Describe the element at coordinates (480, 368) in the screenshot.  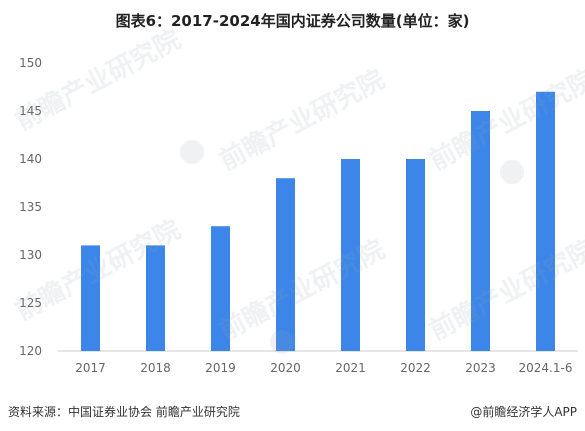
I see `x-tick-label: 2023` at that location.